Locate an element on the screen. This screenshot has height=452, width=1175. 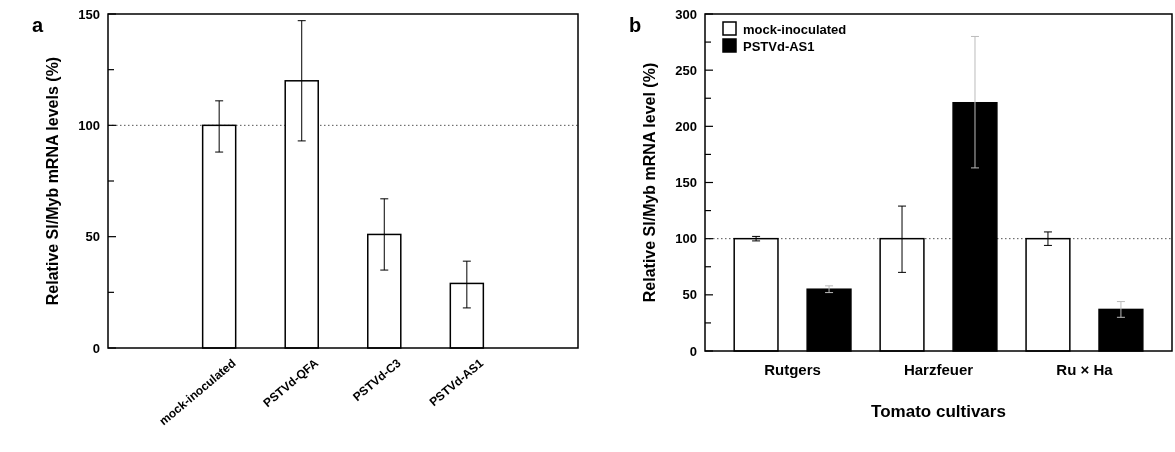
x-tick-label: Harzfeuer is located at coordinates (938, 369).